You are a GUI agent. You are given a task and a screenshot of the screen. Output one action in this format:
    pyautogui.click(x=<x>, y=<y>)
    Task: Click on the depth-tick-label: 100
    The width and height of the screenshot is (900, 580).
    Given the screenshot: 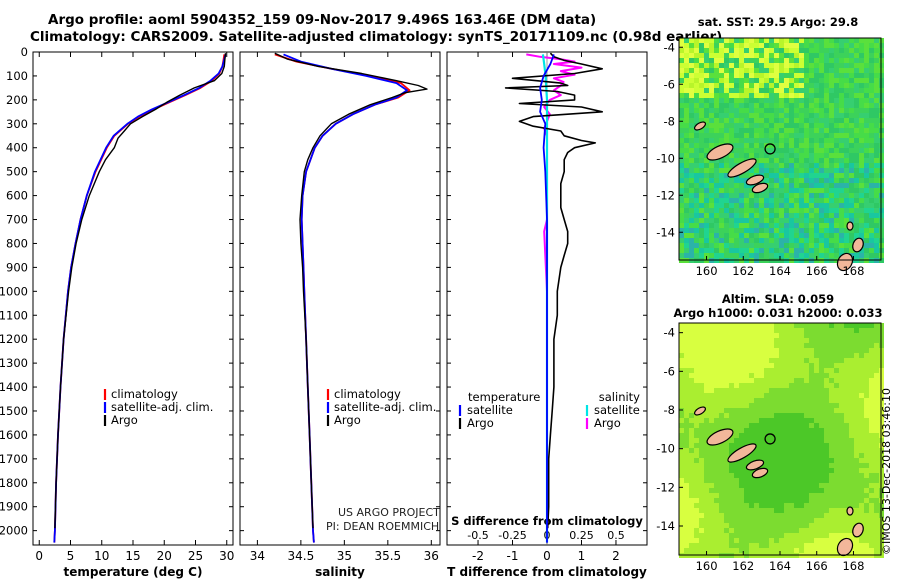 What is the action you would take?
    pyautogui.click(x=17, y=76)
    